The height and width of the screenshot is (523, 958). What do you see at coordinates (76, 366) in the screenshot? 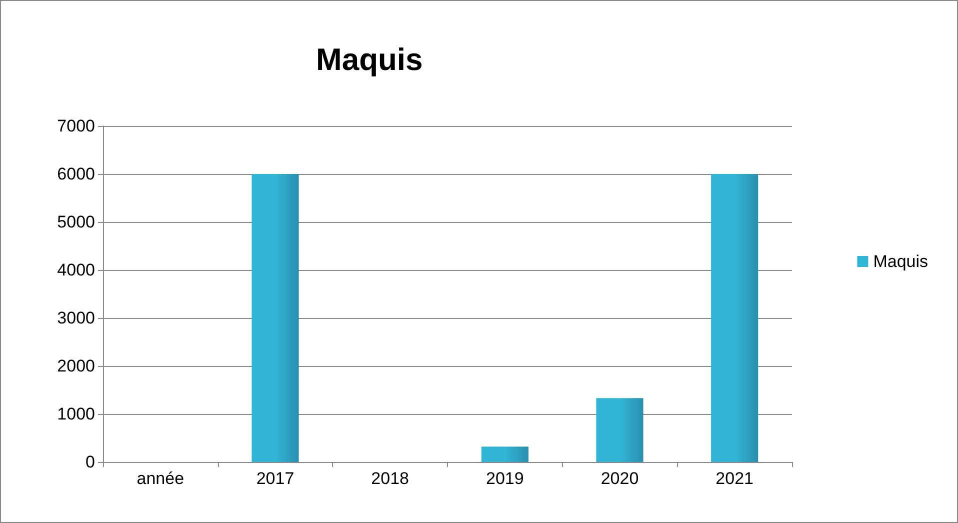
I see `y-tick-label: 2000` at bounding box center [76, 366].